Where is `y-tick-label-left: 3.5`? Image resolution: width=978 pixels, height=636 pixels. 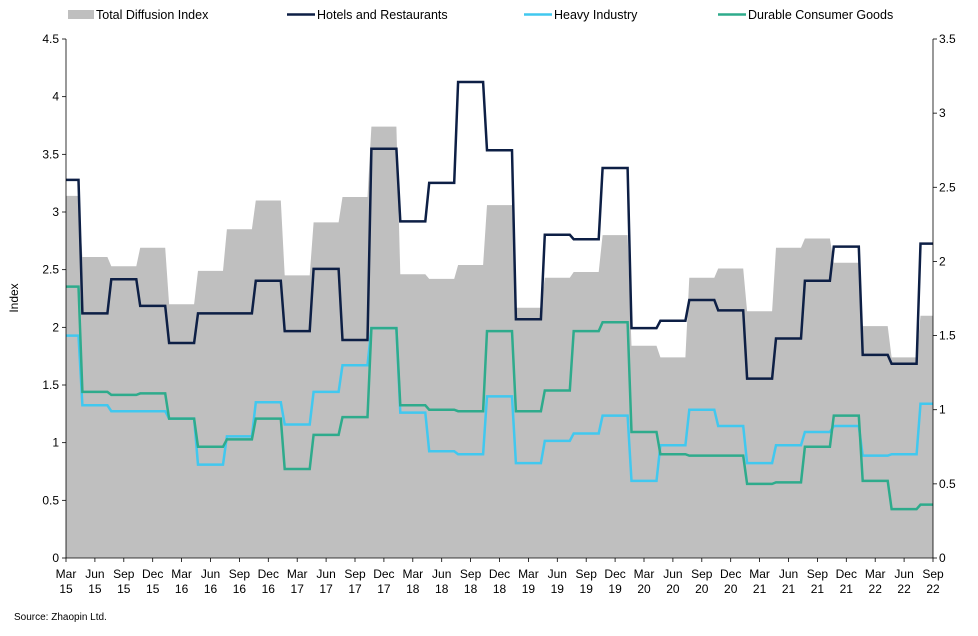 y-tick-label-left: 3.5 is located at coordinates (50, 154).